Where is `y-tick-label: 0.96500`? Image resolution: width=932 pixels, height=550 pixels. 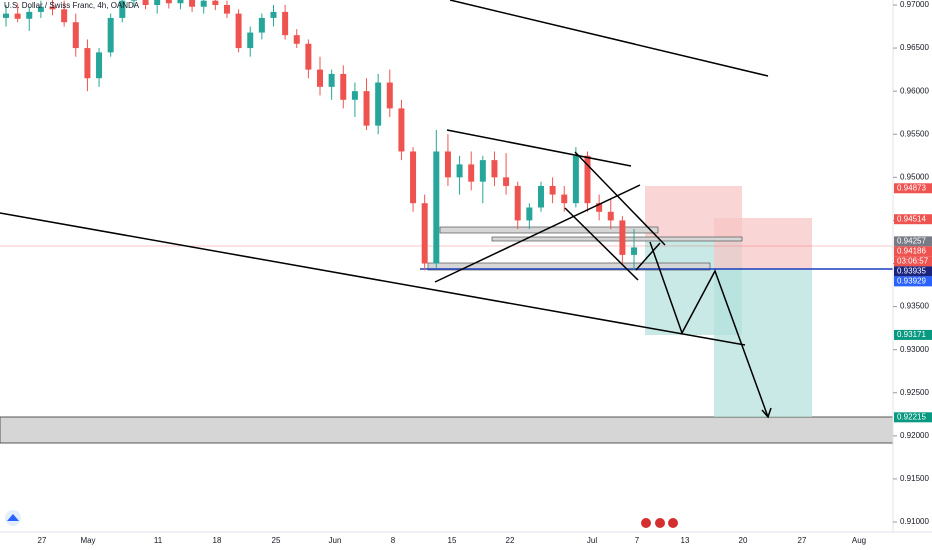
y-tick-label: 0.96500 is located at coordinates (914, 47).